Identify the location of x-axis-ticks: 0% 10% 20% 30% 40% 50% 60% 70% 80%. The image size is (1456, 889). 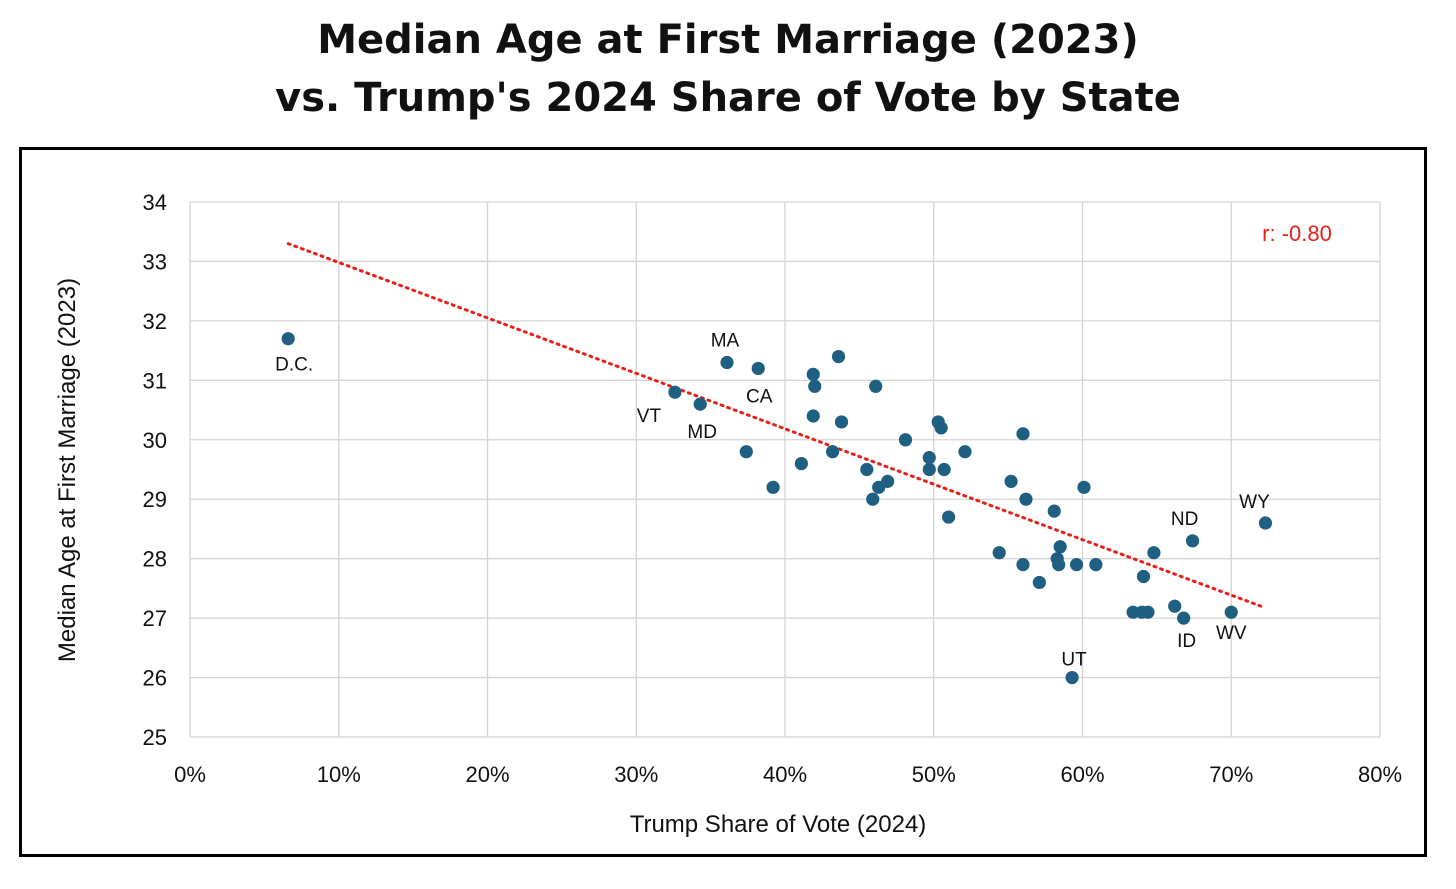
(788, 774).